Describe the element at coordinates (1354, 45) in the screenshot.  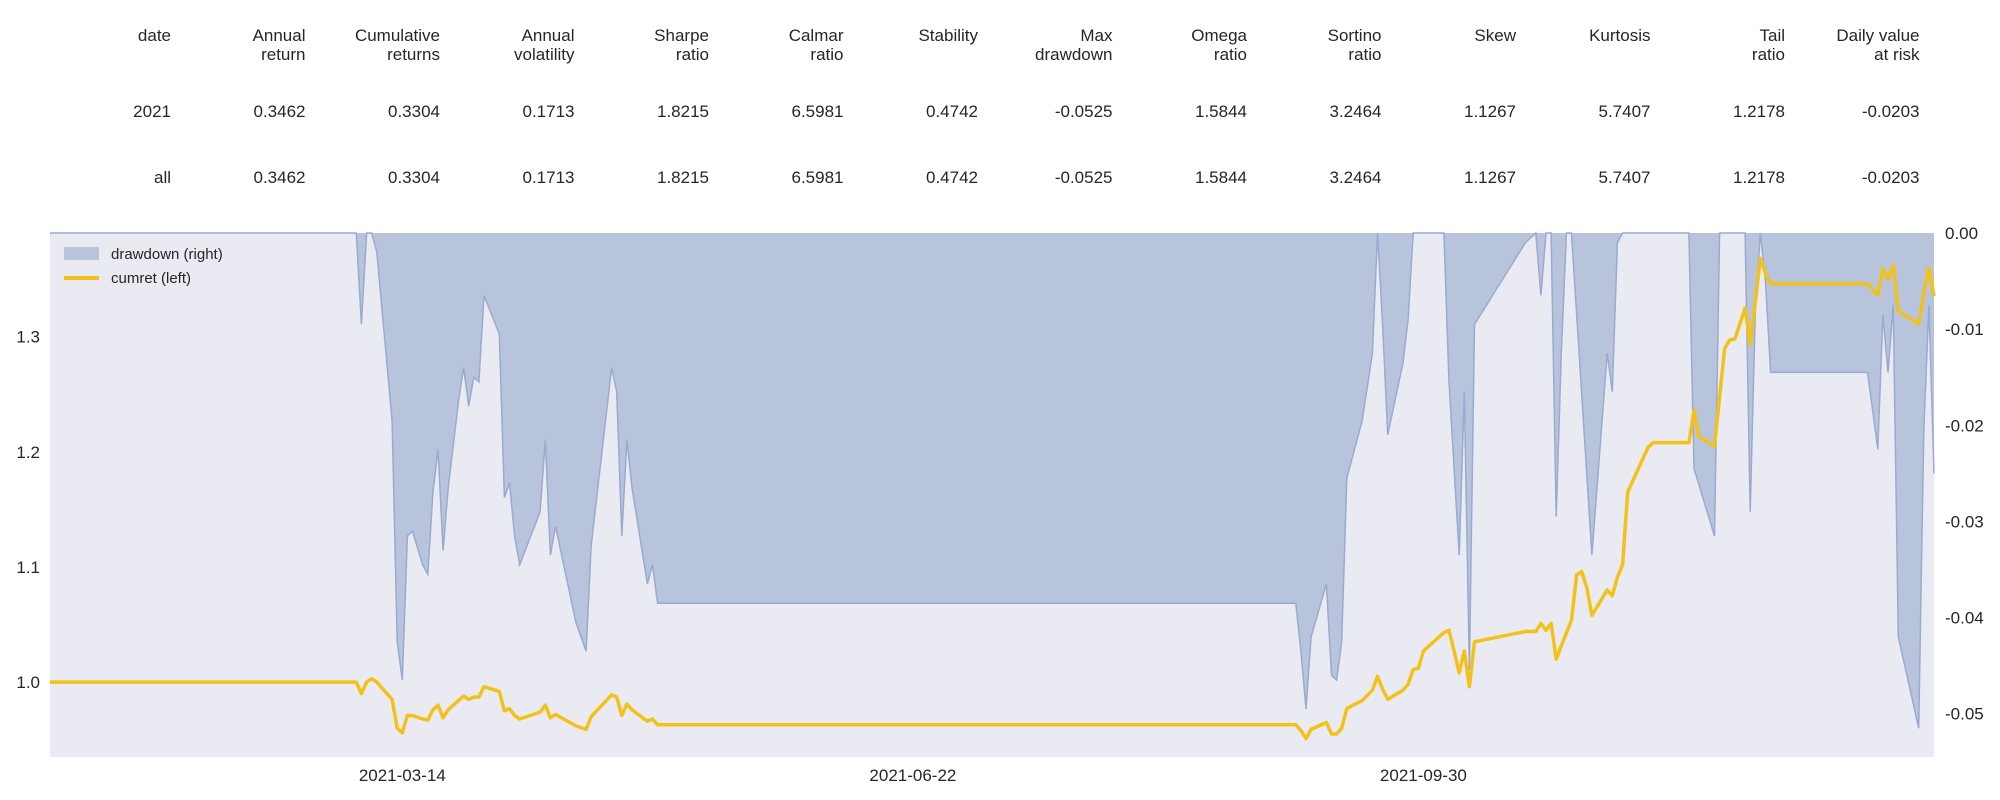
I see `table-header-cell: Sortino ratio` at that location.